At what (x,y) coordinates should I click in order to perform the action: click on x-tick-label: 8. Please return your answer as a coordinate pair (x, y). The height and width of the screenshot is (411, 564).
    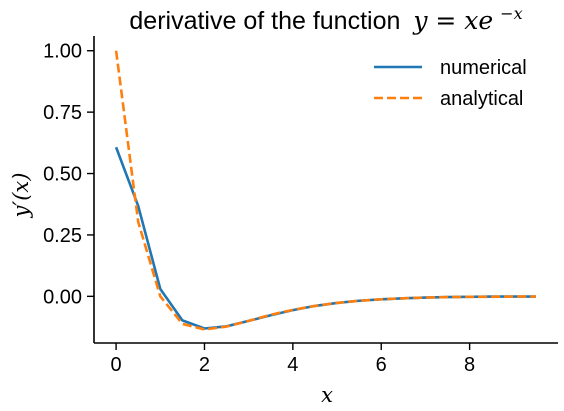
    Looking at the image, I should click on (469, 365).